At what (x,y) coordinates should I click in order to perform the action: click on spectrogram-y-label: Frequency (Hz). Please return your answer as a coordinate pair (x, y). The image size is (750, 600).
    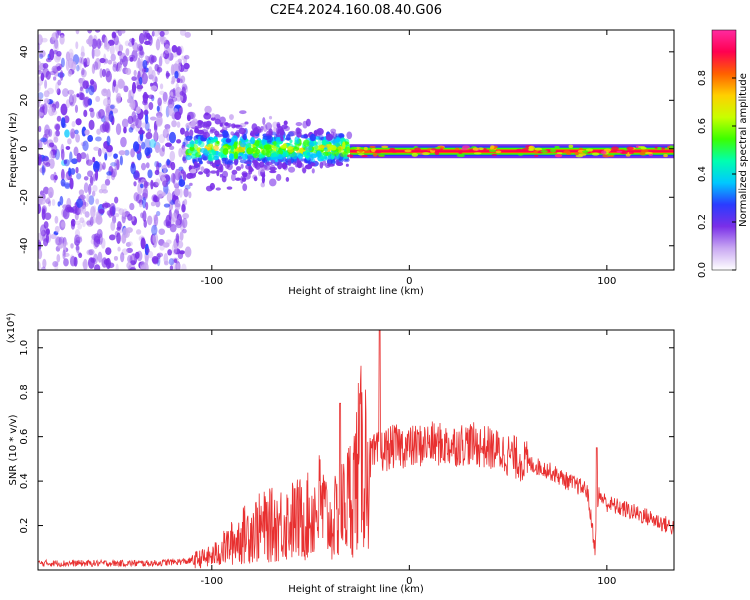
    Looking at the image, I should click on (13, 150).